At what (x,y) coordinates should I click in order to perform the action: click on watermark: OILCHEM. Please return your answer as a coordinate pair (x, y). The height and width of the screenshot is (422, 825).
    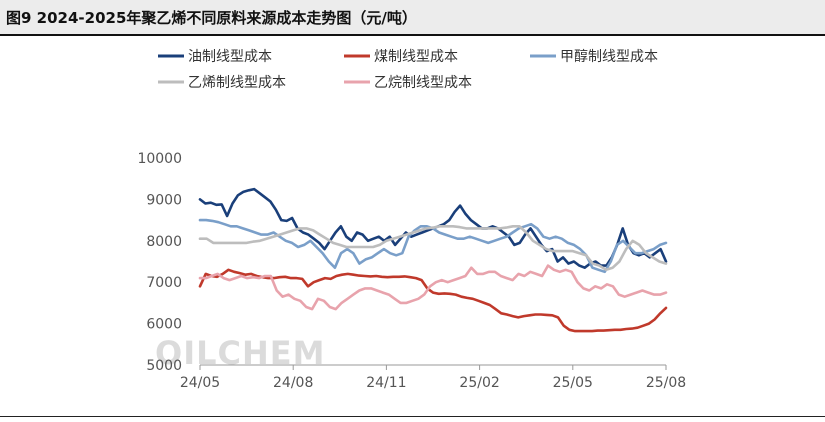
    Looking at the image, I should click on (240, 353).